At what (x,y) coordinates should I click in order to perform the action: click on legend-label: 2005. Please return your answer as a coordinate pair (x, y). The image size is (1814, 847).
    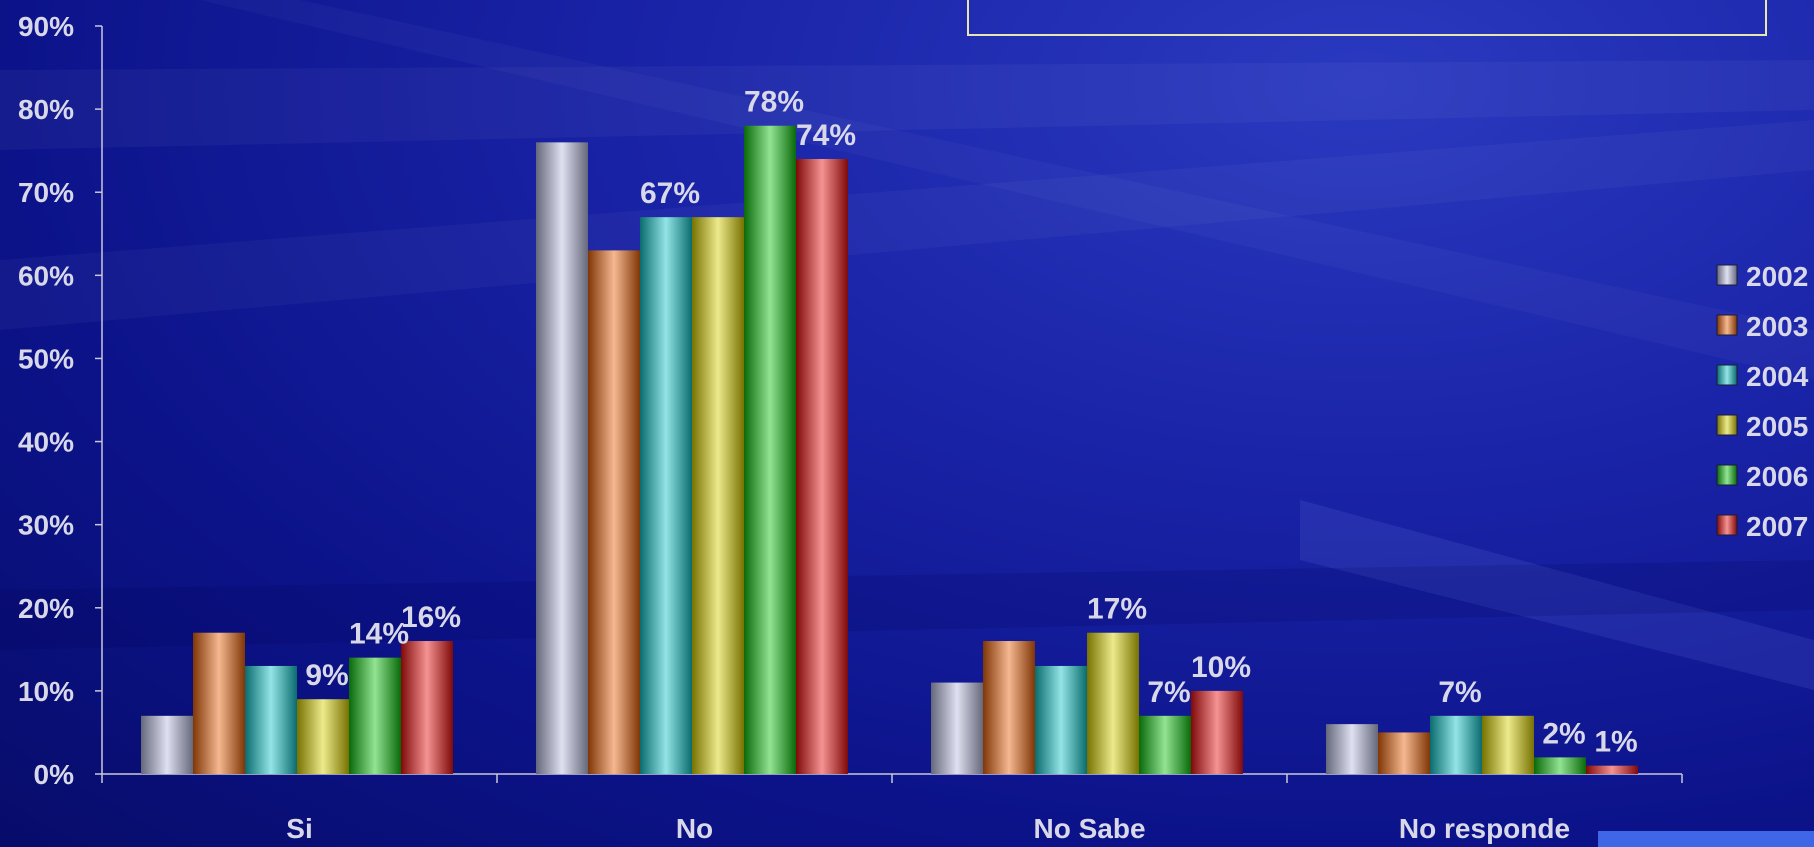
    Looking at the image, I should click on (1777, 426).